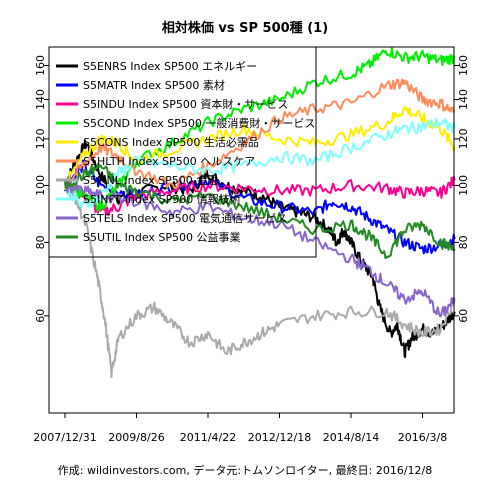 The height and width of the screenshot is (480, 480). What do you see at coordinates (351, 437) in the screenshot?
I see `x-tick-label-5: 2014/8/14` at bounding box center [351, 437].